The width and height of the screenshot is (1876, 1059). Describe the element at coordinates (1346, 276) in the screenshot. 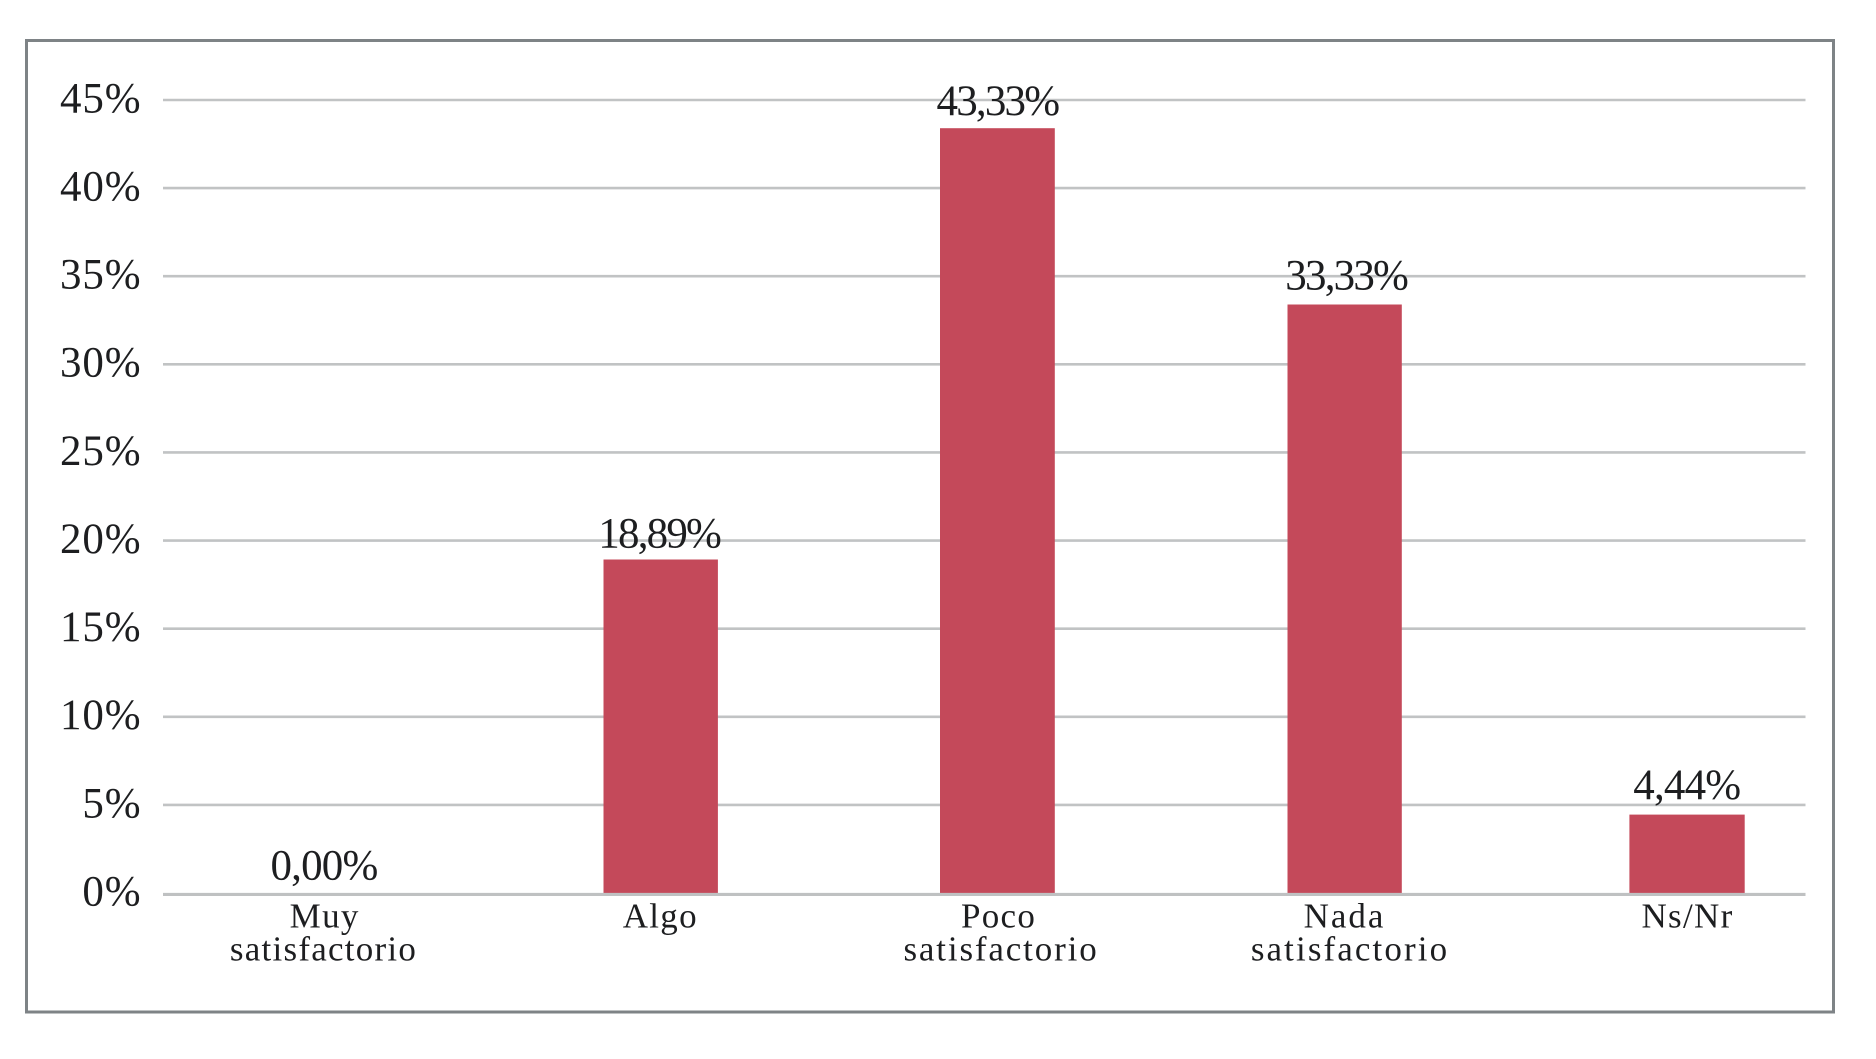

I see `svg-text: 33,33%` at that location.